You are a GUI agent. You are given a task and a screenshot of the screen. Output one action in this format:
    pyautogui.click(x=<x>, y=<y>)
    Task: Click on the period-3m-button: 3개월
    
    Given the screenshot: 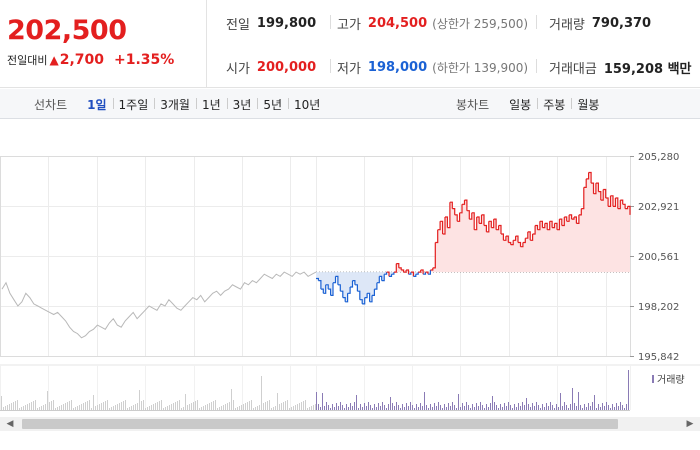 What is the action you would take?
    pyautogui.click(x=175, y=104)
    